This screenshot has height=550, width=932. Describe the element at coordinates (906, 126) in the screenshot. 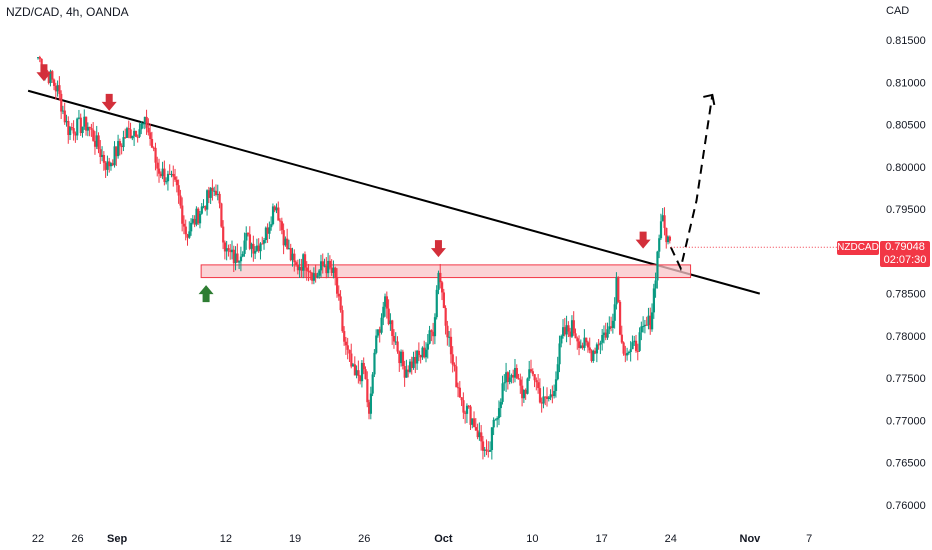

I see `price-tick-label: 0.80500` at that location.